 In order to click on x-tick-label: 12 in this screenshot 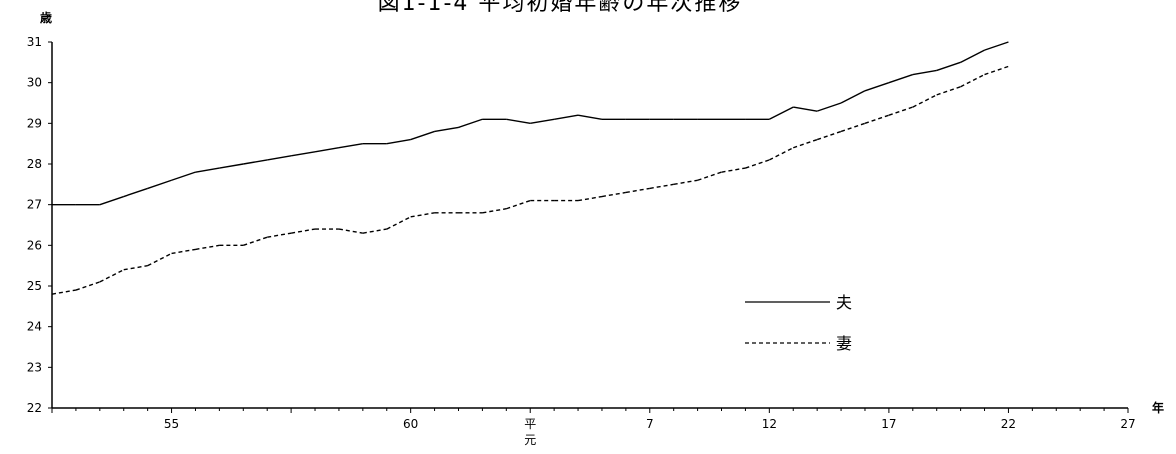, I will do `click(769, 424)`.